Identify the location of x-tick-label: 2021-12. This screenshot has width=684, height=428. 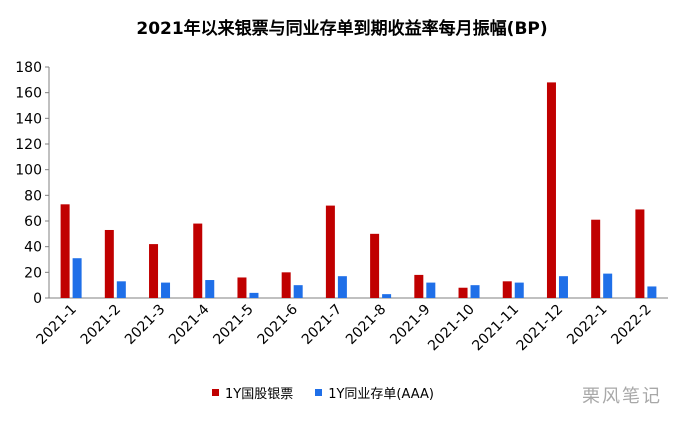
(540, 328).